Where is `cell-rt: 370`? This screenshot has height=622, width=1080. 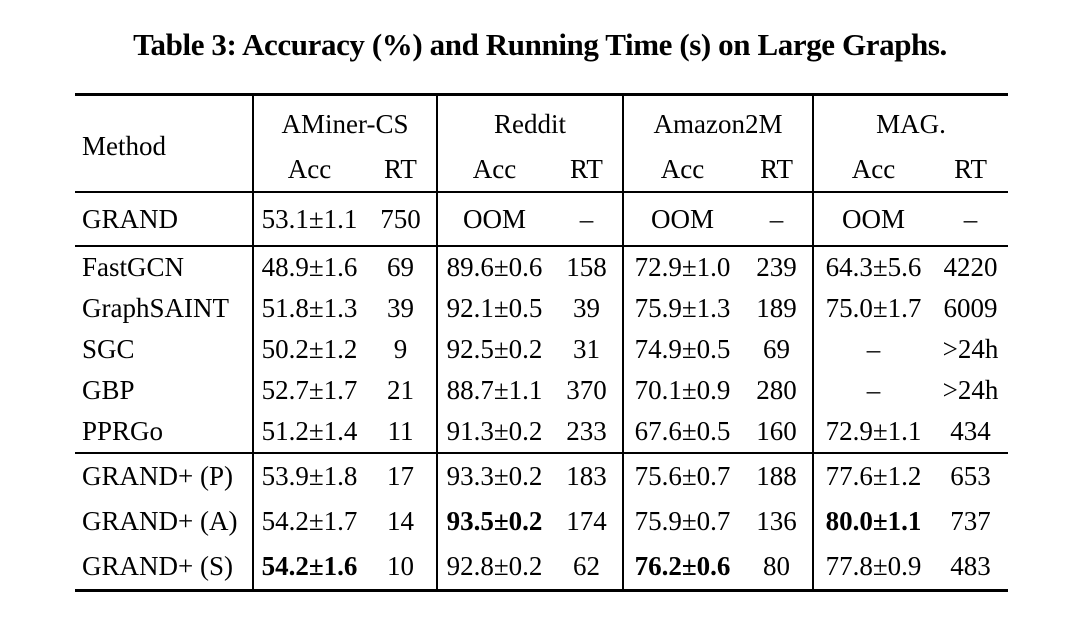 cell-rt: 370 is located at coordinates (586, 390).